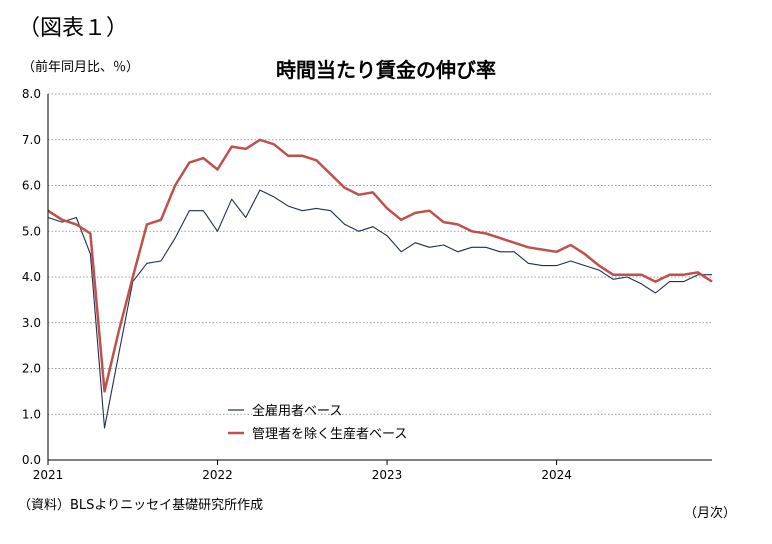  Describe the element at coordinates (141, 505) in the screenshot. I see `source-note: （資料）BLSよりニッセイ基礎研究所作成` at that location.